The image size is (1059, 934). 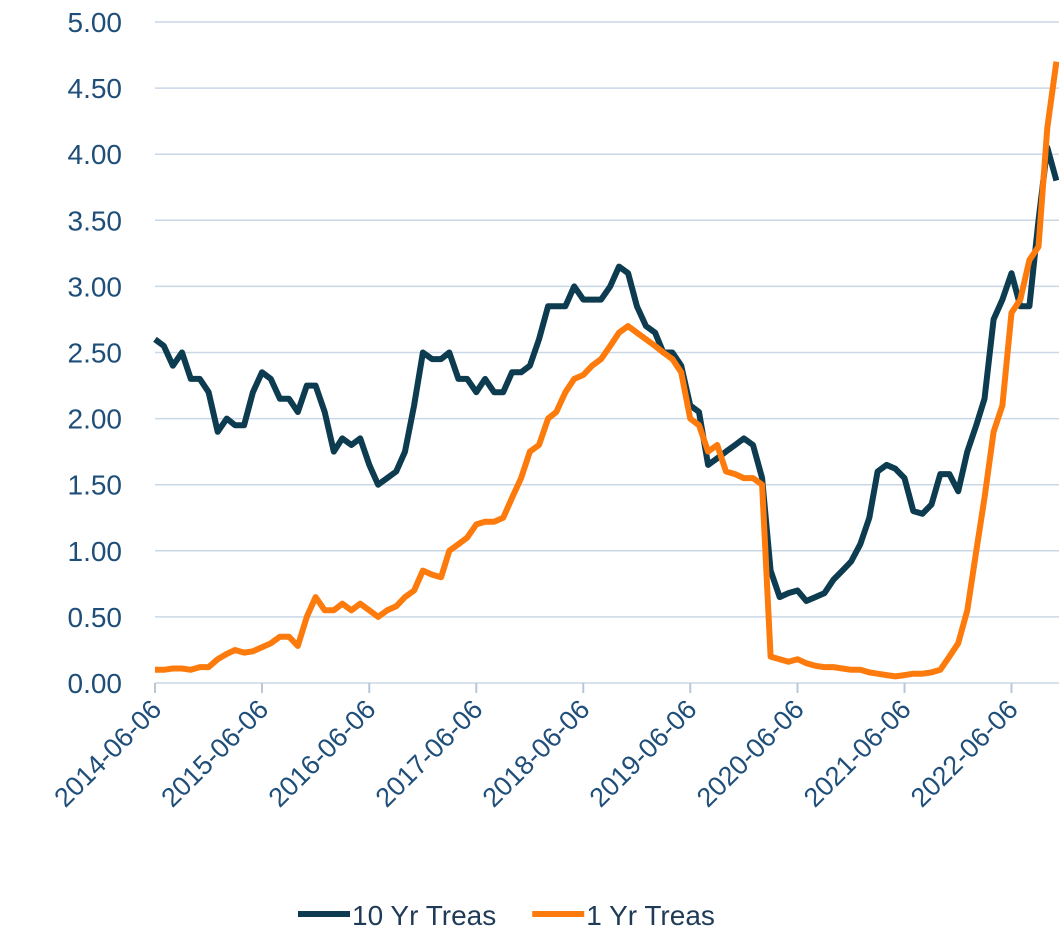 I want to click on x-tick-label: 2017-06-06, so click(x=429, y=753).